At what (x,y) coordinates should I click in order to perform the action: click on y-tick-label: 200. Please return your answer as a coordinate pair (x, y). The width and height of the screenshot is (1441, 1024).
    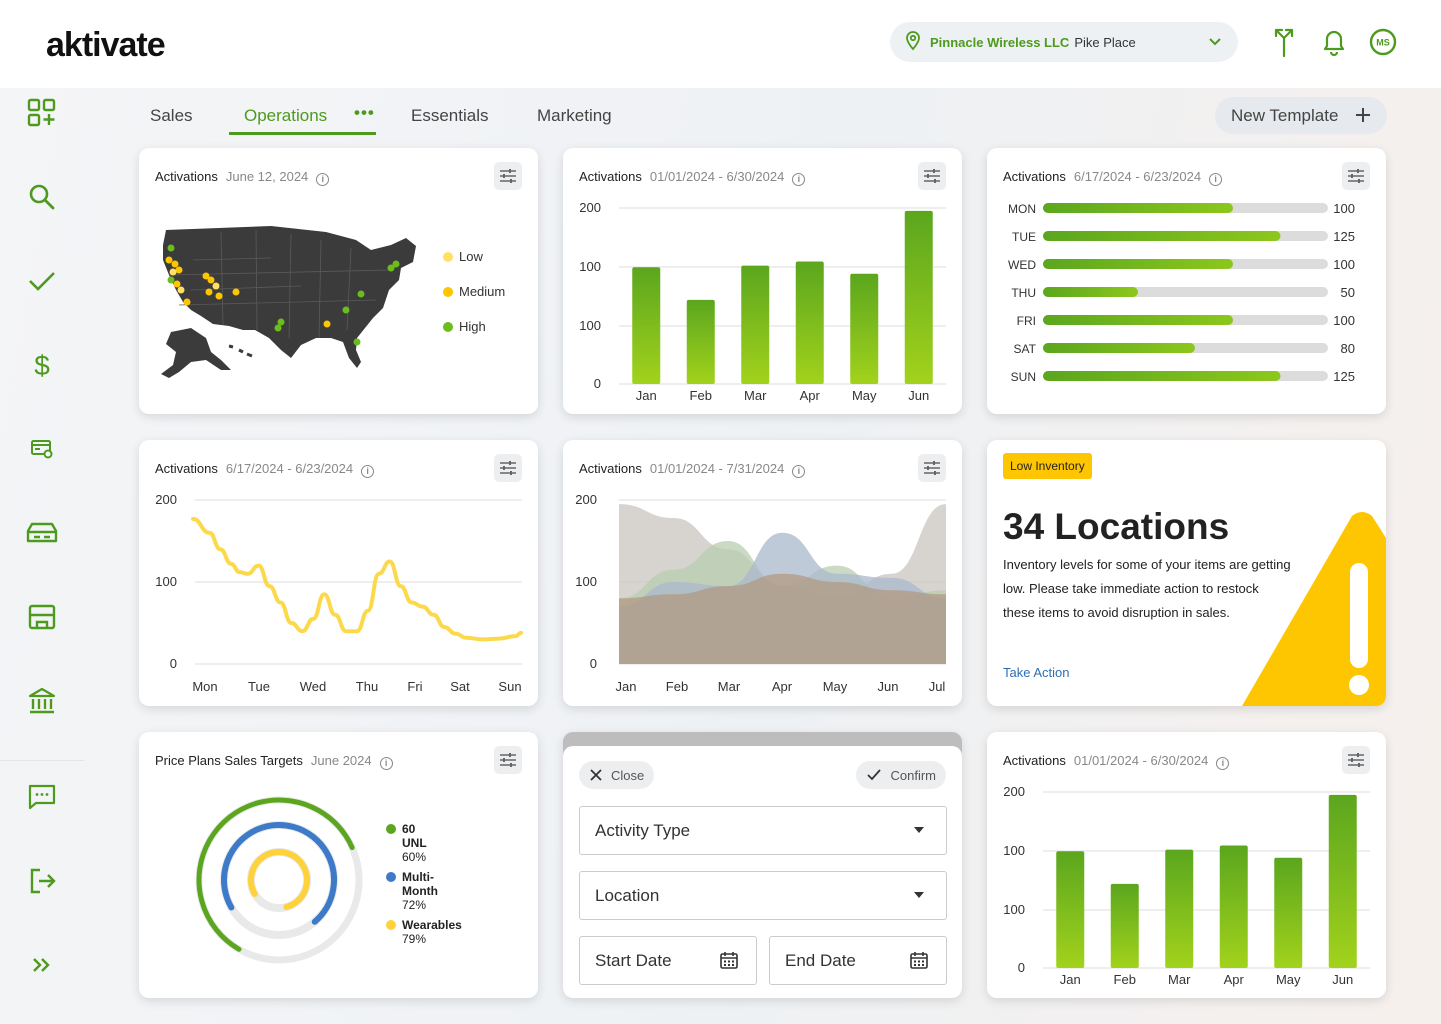
    Looking at the image, I should click on (1014, 791).